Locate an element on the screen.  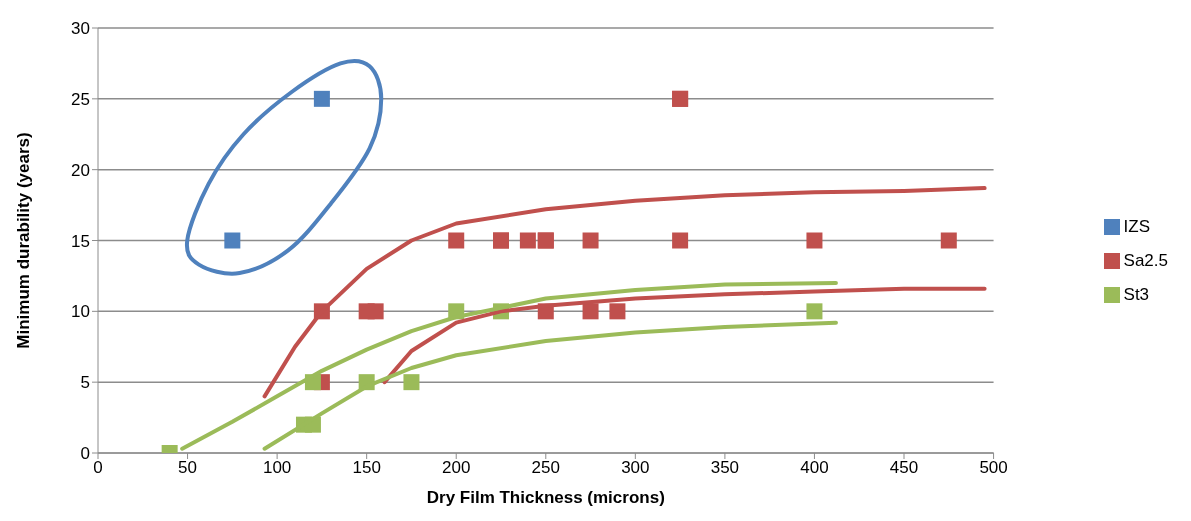
x-tick-label: 500 is located at coordinates (993, 468).